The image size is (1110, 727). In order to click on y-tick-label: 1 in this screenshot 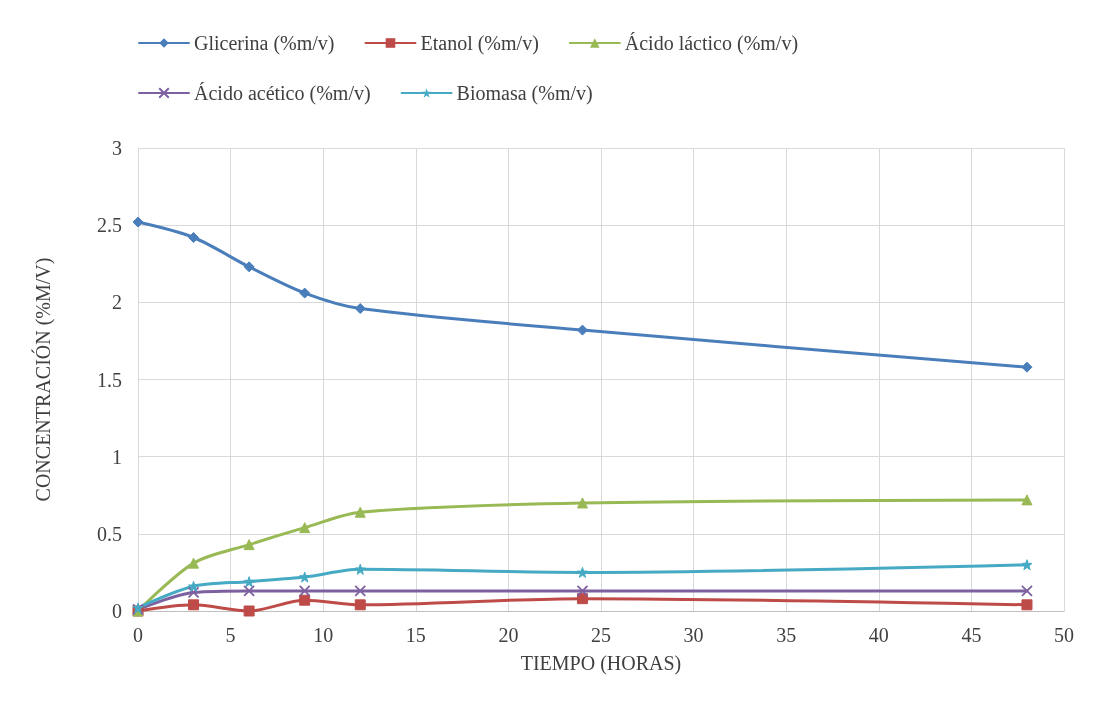, I will do `click(117, 456)`.